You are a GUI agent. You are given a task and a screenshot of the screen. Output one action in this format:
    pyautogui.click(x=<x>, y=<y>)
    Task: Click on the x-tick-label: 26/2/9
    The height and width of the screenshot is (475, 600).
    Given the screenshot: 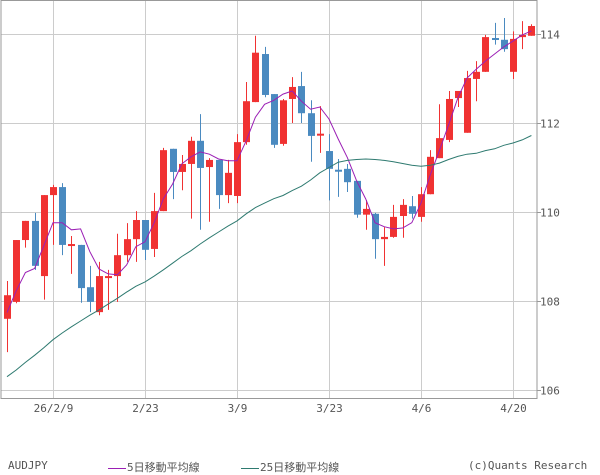 What is the action you would take?
    pyautogui.click(x=53, y=408)
    